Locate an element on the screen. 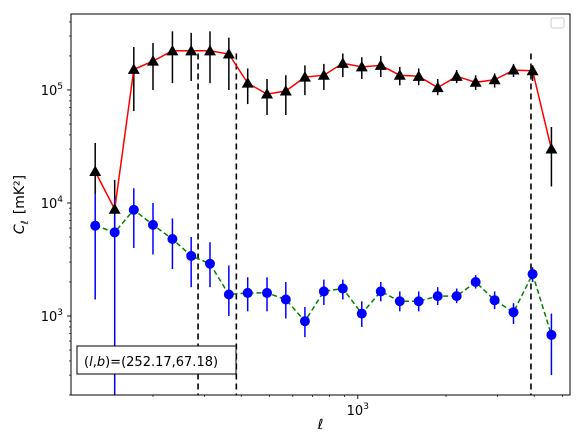 This screenshot has height=445, width=580. y-label-subscript: ℓ is located at coordinates (25, 222).